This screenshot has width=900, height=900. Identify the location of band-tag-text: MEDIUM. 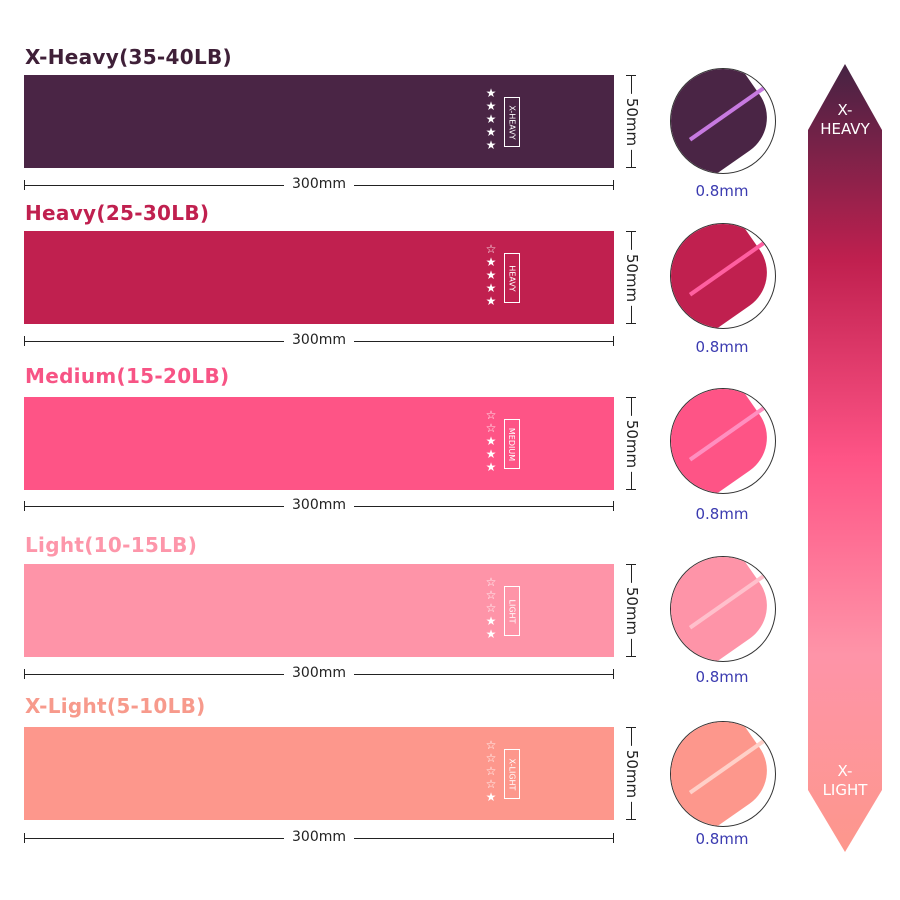
(512, 444).